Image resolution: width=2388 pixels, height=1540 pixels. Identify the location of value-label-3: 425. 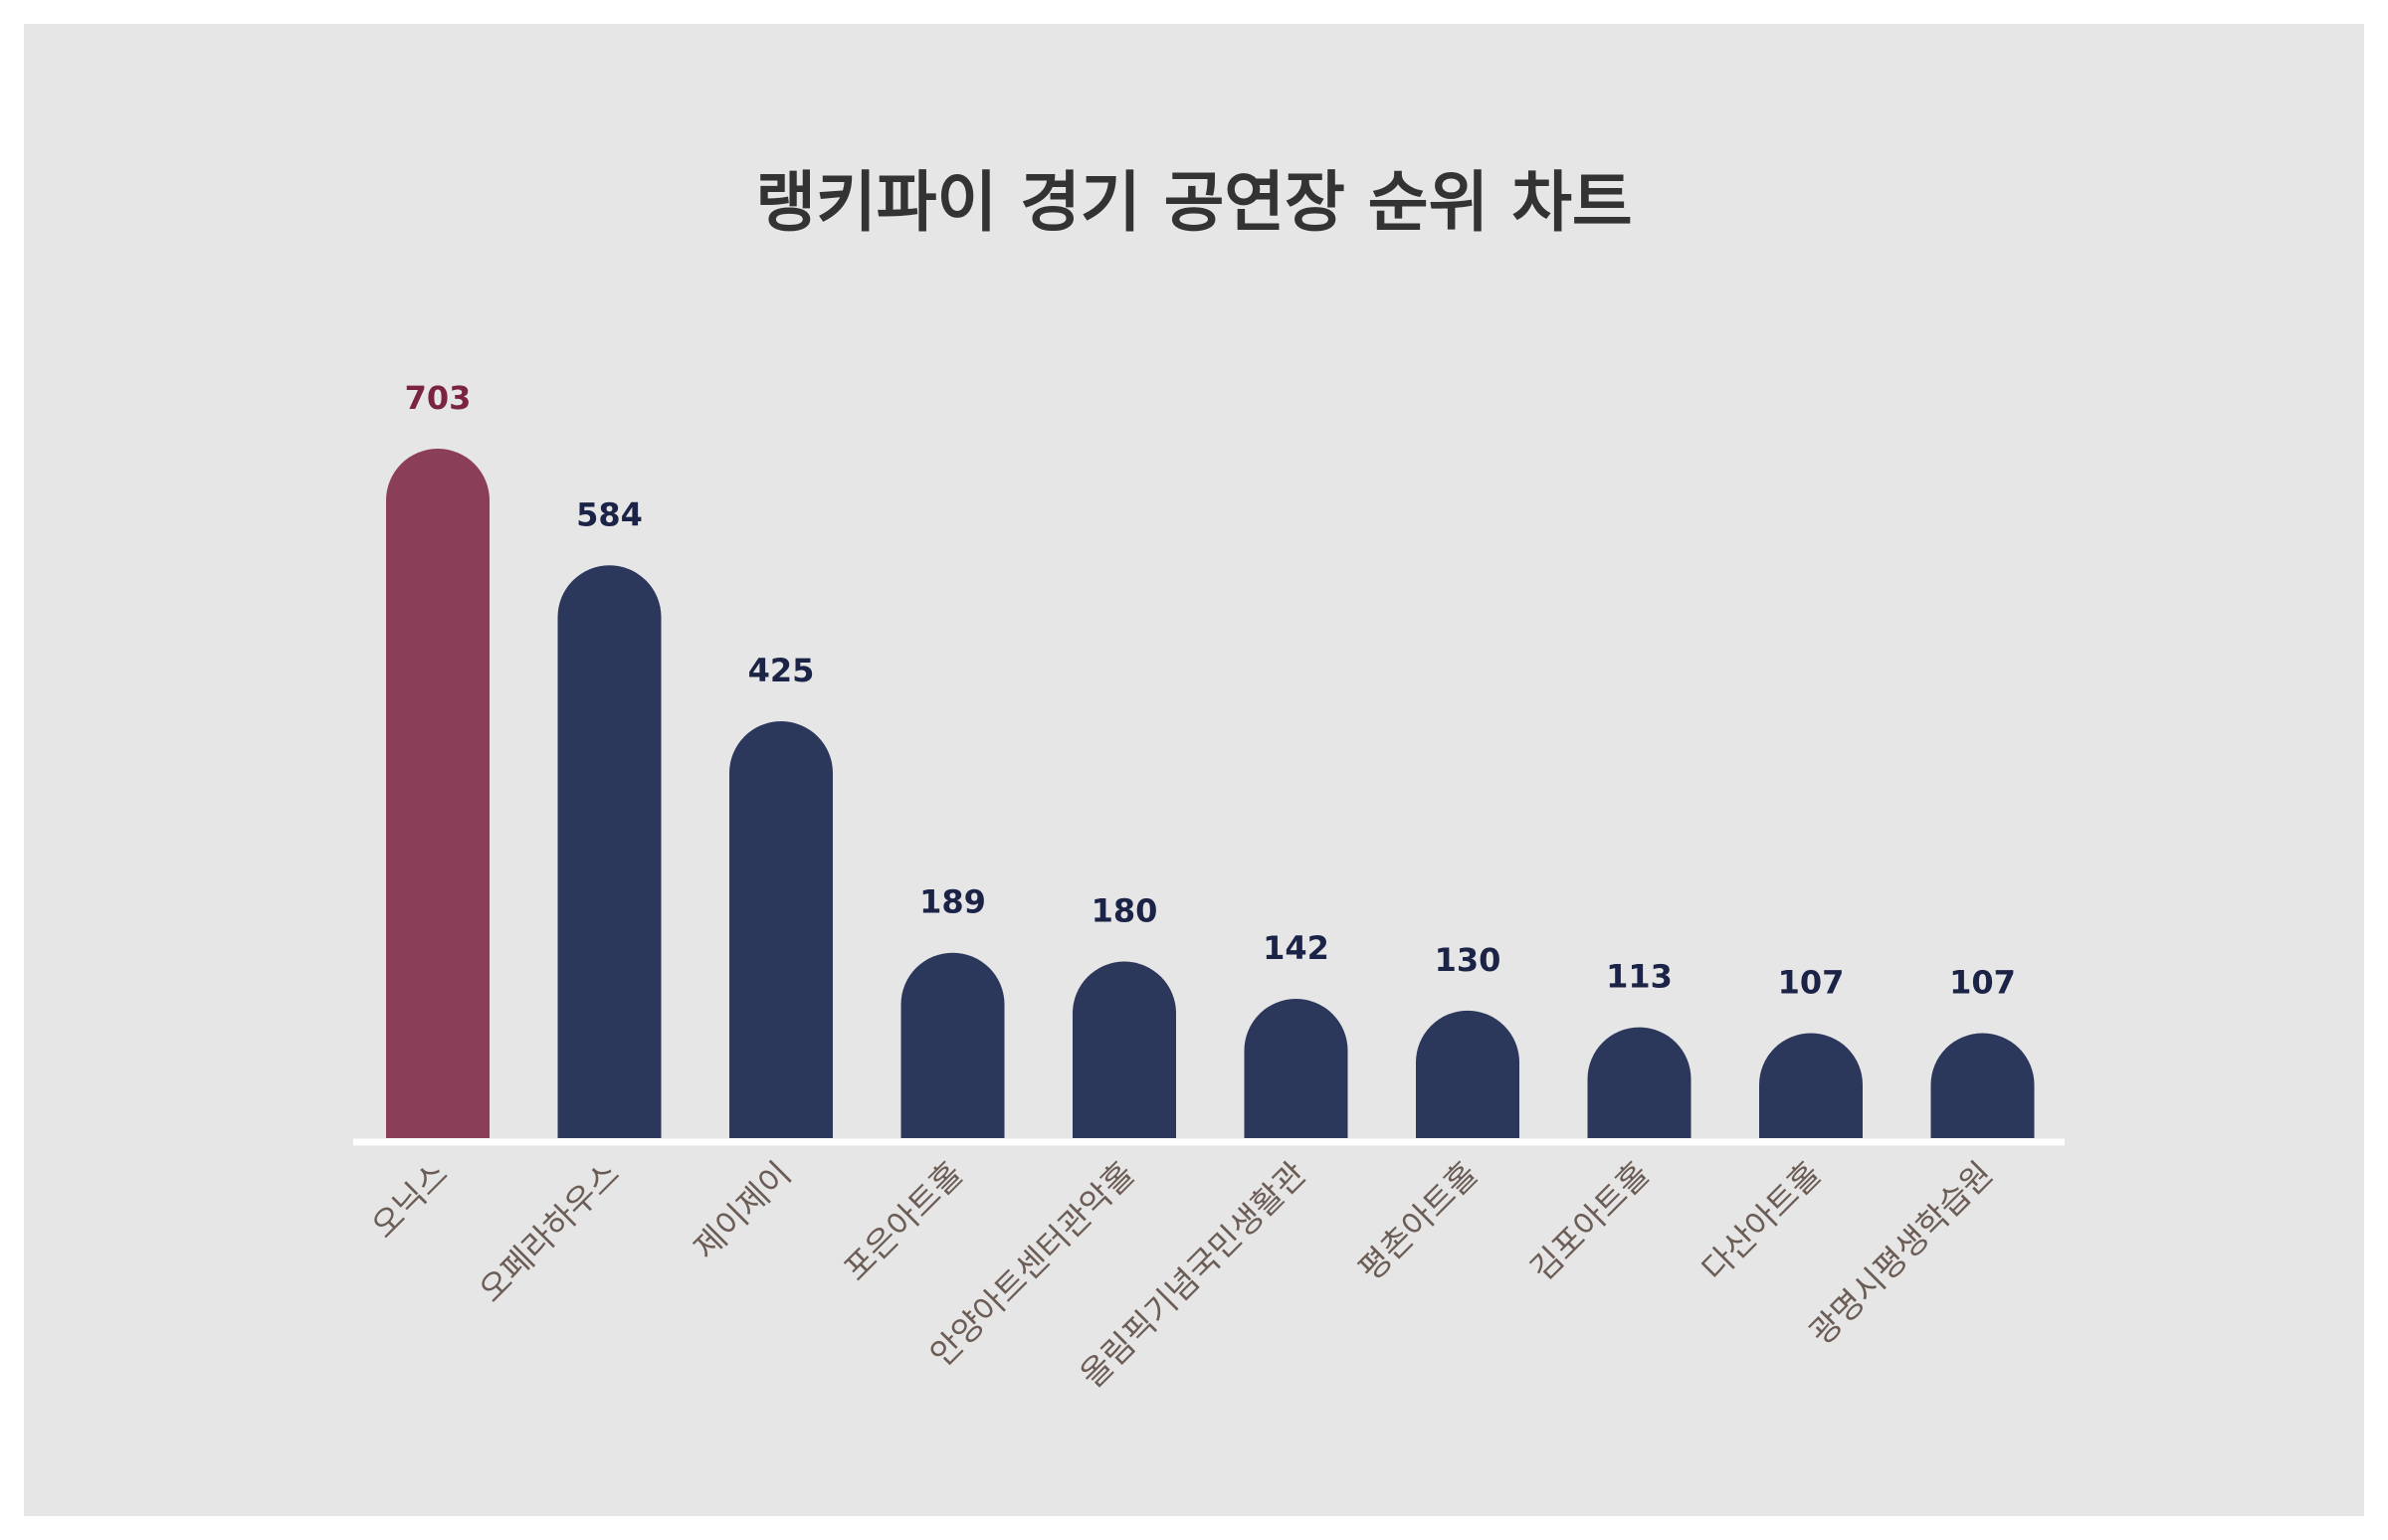
(781, 670).